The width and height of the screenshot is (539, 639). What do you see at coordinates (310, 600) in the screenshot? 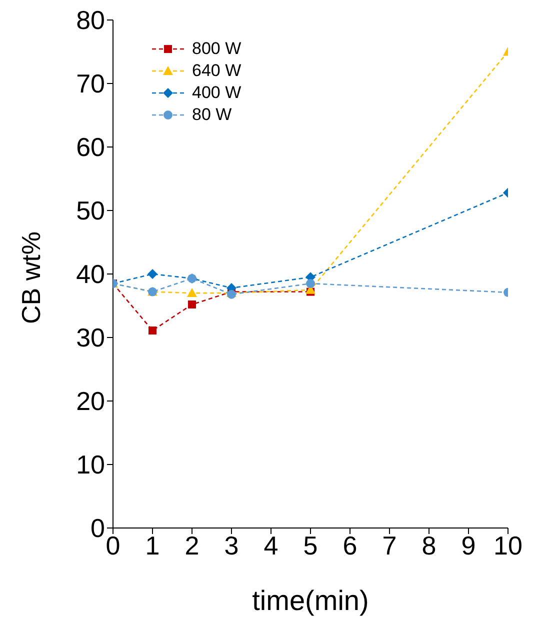
I see `x-axis-title: time(min)` at bounding box center [310, 600].